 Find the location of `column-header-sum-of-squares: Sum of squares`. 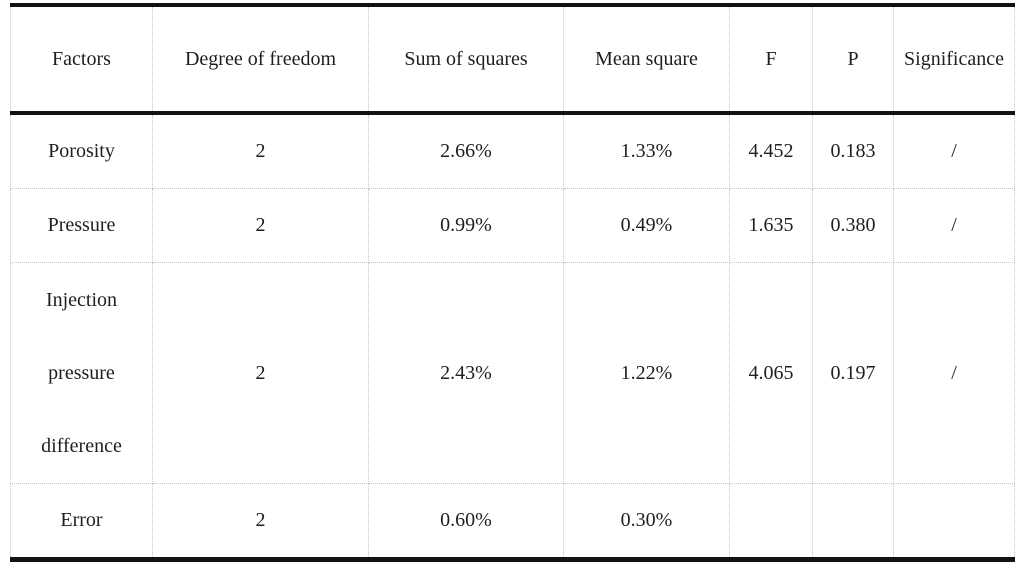

column-header-sum-of-squares: Sum of squares is located at coordinates (466, 59).